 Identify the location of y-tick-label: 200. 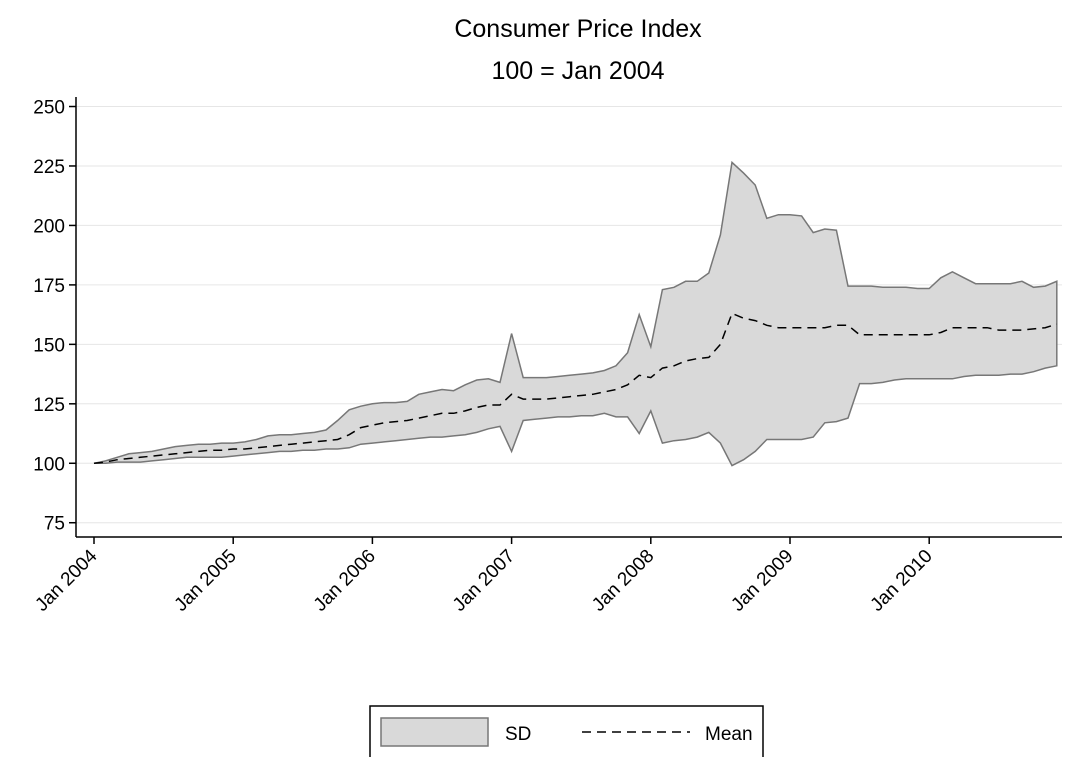
(49, 226).